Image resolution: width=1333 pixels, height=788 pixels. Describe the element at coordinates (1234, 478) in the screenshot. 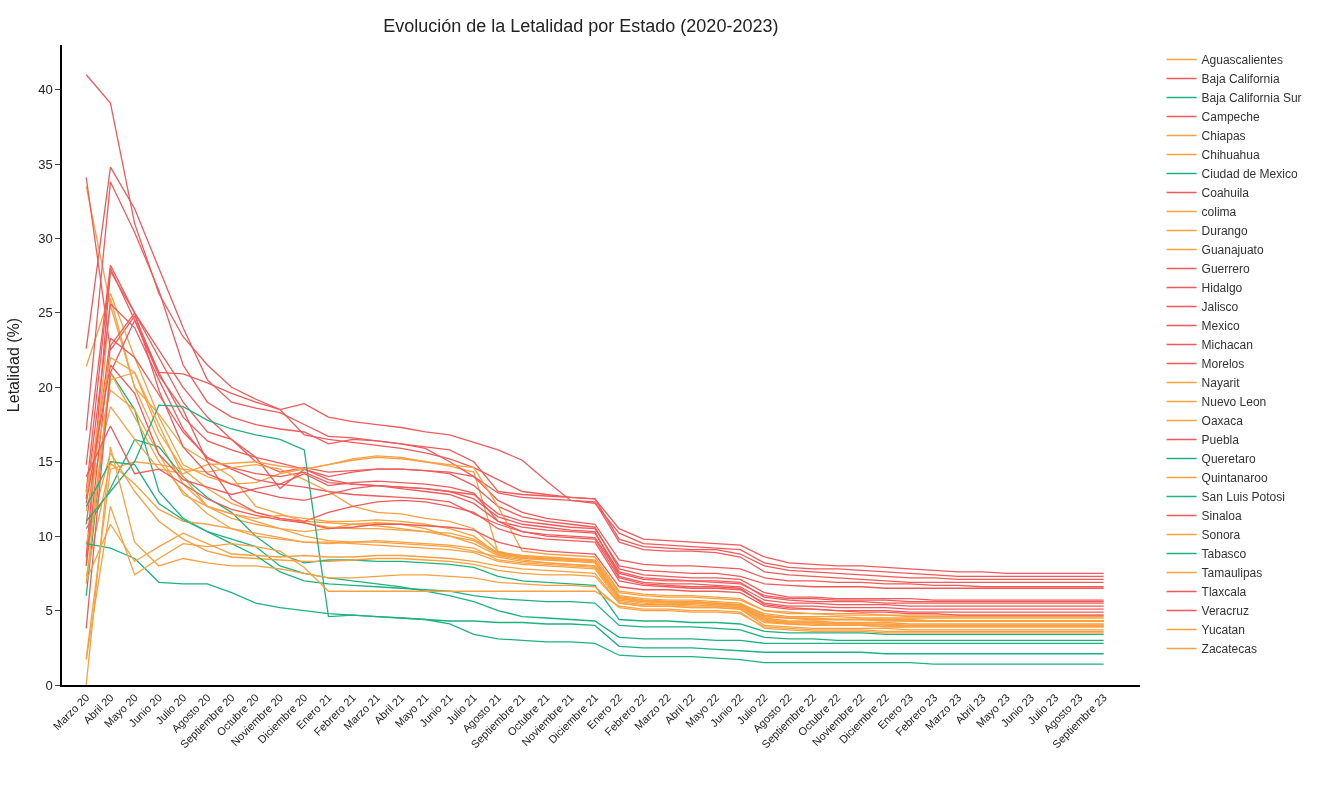

I see `legend-label: Quintanaroo` at that location.